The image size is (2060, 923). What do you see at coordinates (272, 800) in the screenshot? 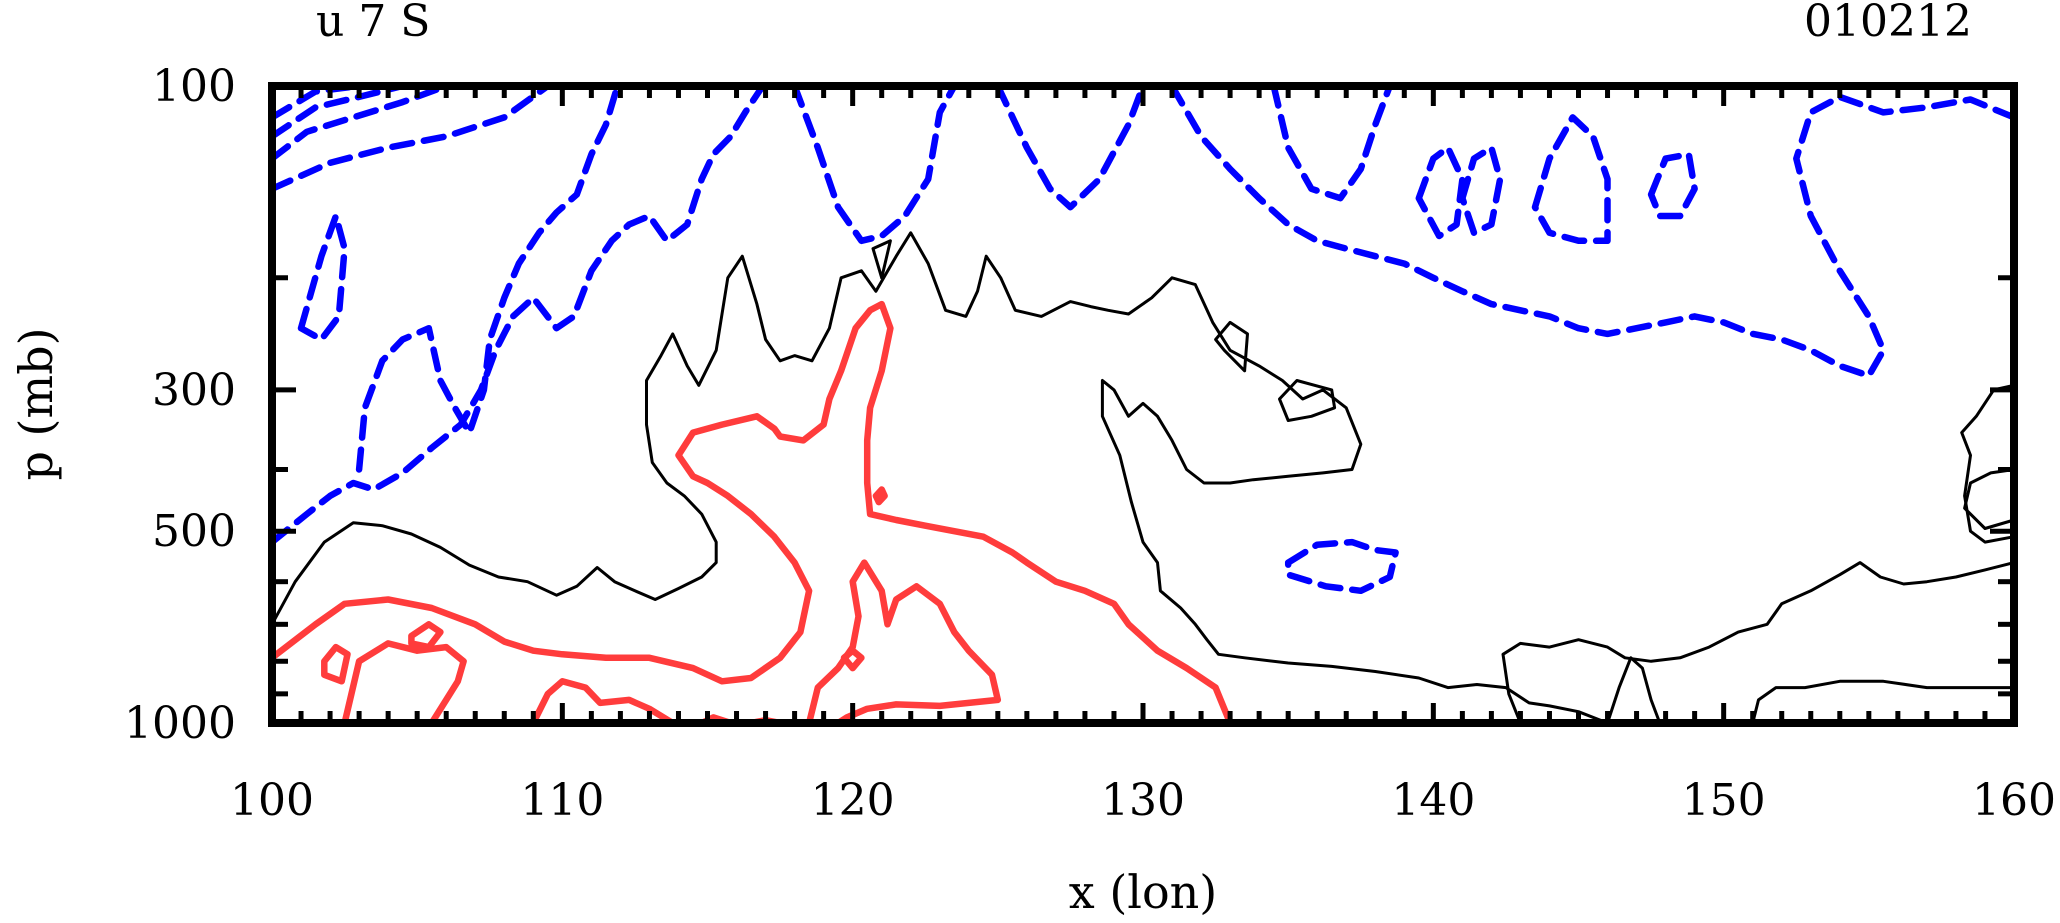
I see `x-tick-label: 100` at bounding box center [272, 800].